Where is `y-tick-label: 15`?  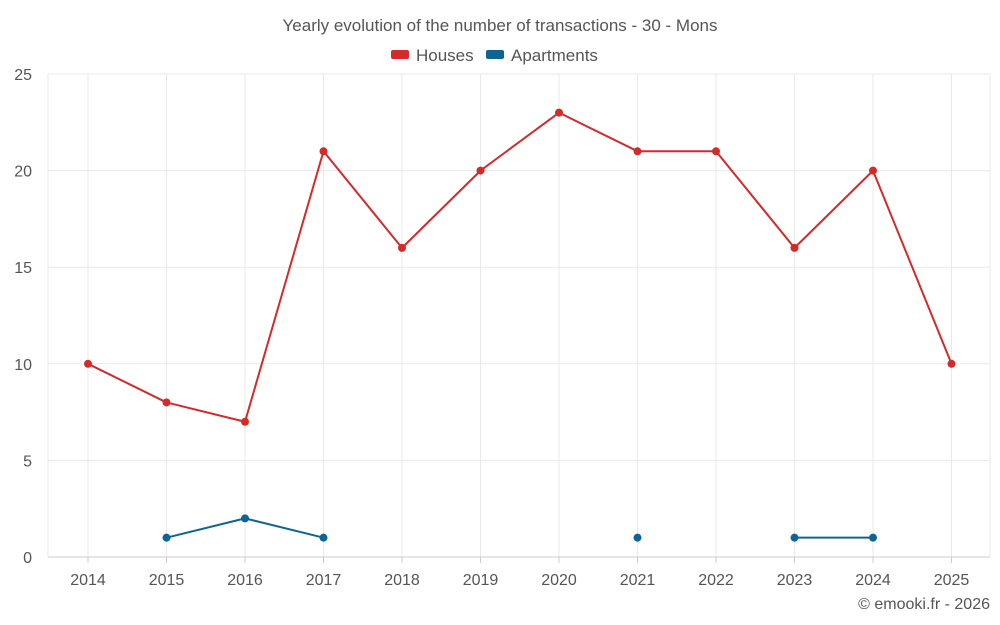
y-tick-label: 15 is located at coordinates (23, 268).